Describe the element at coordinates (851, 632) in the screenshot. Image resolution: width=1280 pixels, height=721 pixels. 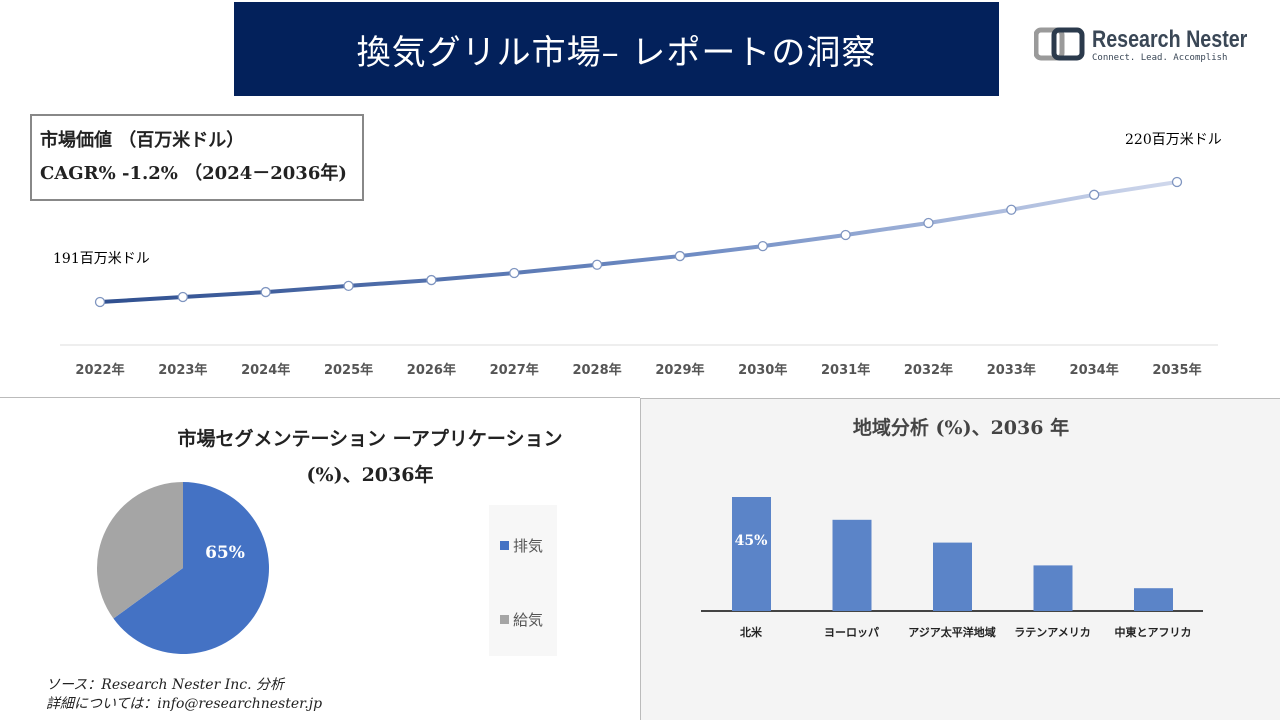
I see `x-tick-label: ヨーロッパ` at that location.